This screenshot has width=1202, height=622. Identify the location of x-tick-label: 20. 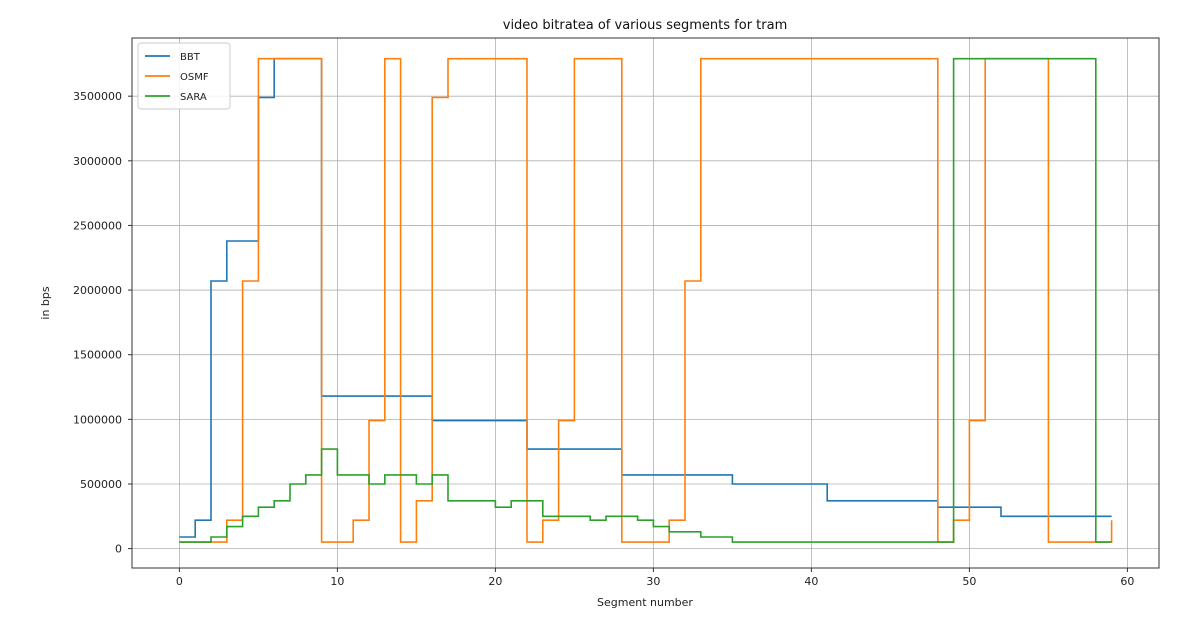
(495, 581).